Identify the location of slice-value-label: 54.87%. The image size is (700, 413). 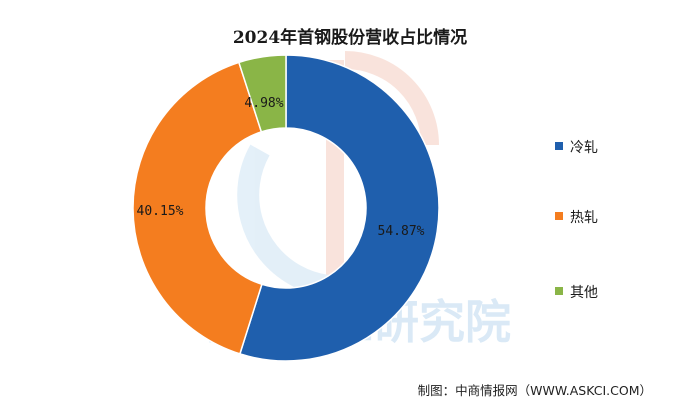
(401, 231).